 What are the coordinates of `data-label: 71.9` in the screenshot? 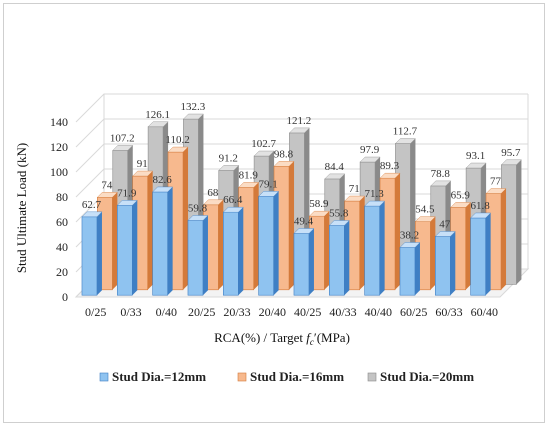 It's located at (127, 193).